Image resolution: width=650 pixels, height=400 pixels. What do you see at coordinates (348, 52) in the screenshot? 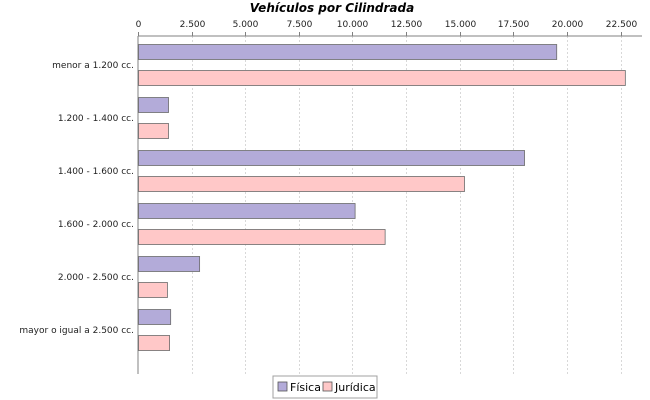
I see `bar-fisica-menor-a-1-200-cc` at bounding box center [348, 52].